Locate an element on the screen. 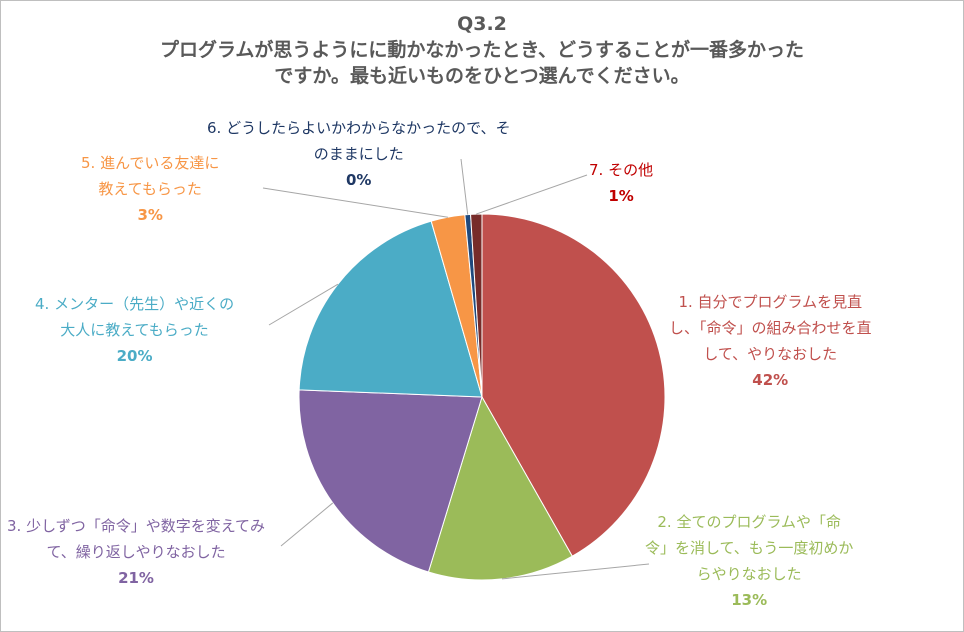 Image resolution: width=964 pixels, height=632 pixels. slice-label-7-line-1: 7. その他 is located at coordinates (621, 170).